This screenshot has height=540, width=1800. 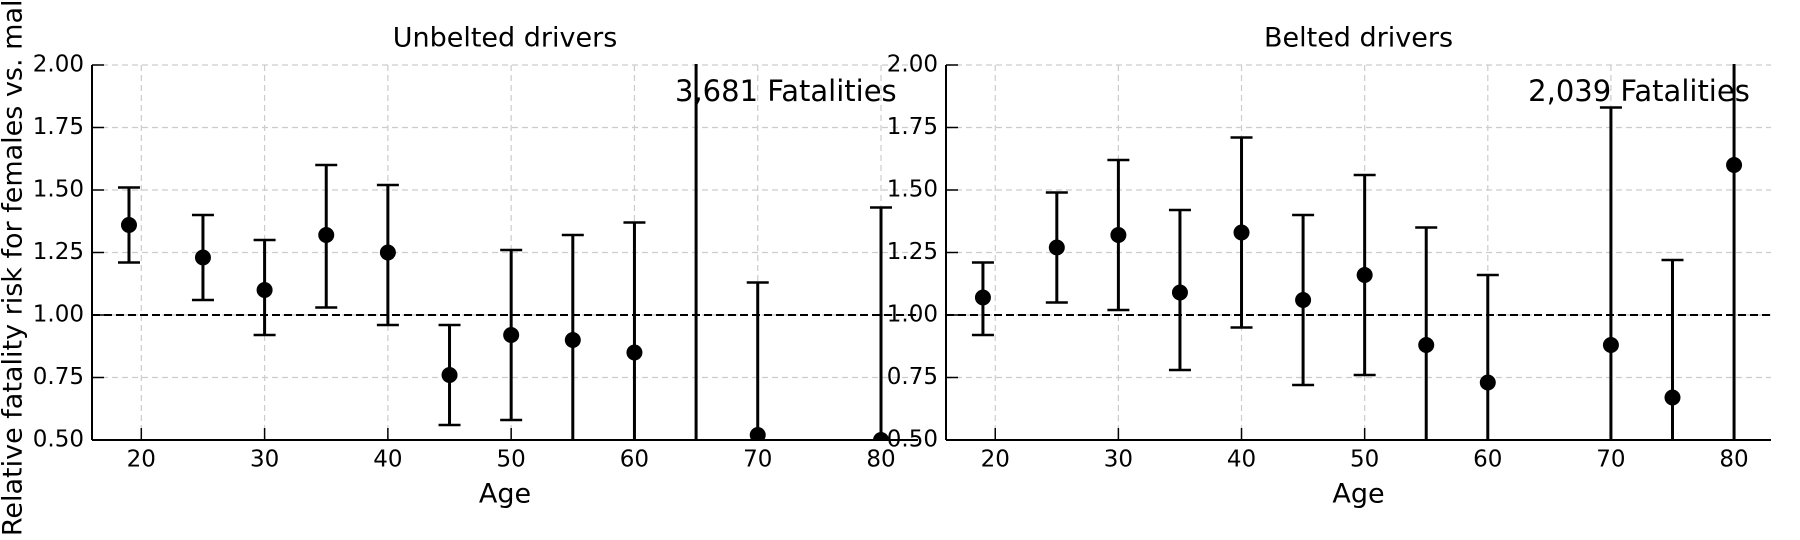 What do you see at coordinates (1639, 91) in the screenshot?
I see `annotation: 2,039 Fatalities` at bounding box center [1639, 91].